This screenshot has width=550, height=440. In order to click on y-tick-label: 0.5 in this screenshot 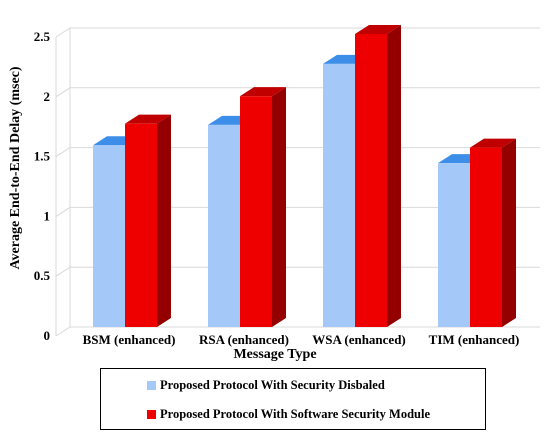, I will do `click(42, 275)`.